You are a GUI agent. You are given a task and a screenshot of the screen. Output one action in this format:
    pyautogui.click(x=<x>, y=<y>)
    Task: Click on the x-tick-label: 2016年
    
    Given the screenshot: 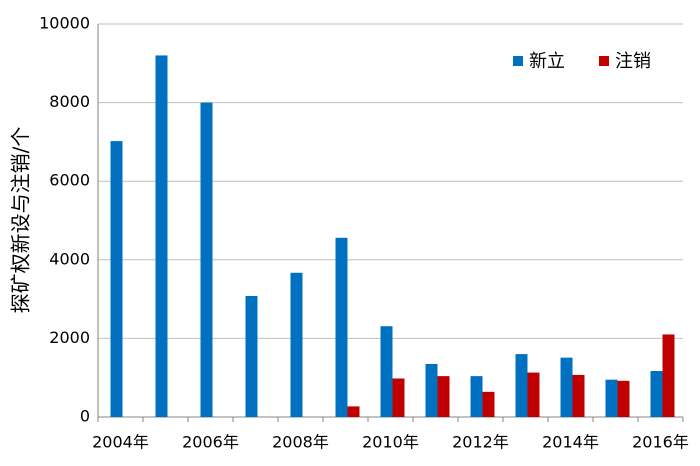 What is the action you would take?
    pyautogui.click(x=660, y=442)
    